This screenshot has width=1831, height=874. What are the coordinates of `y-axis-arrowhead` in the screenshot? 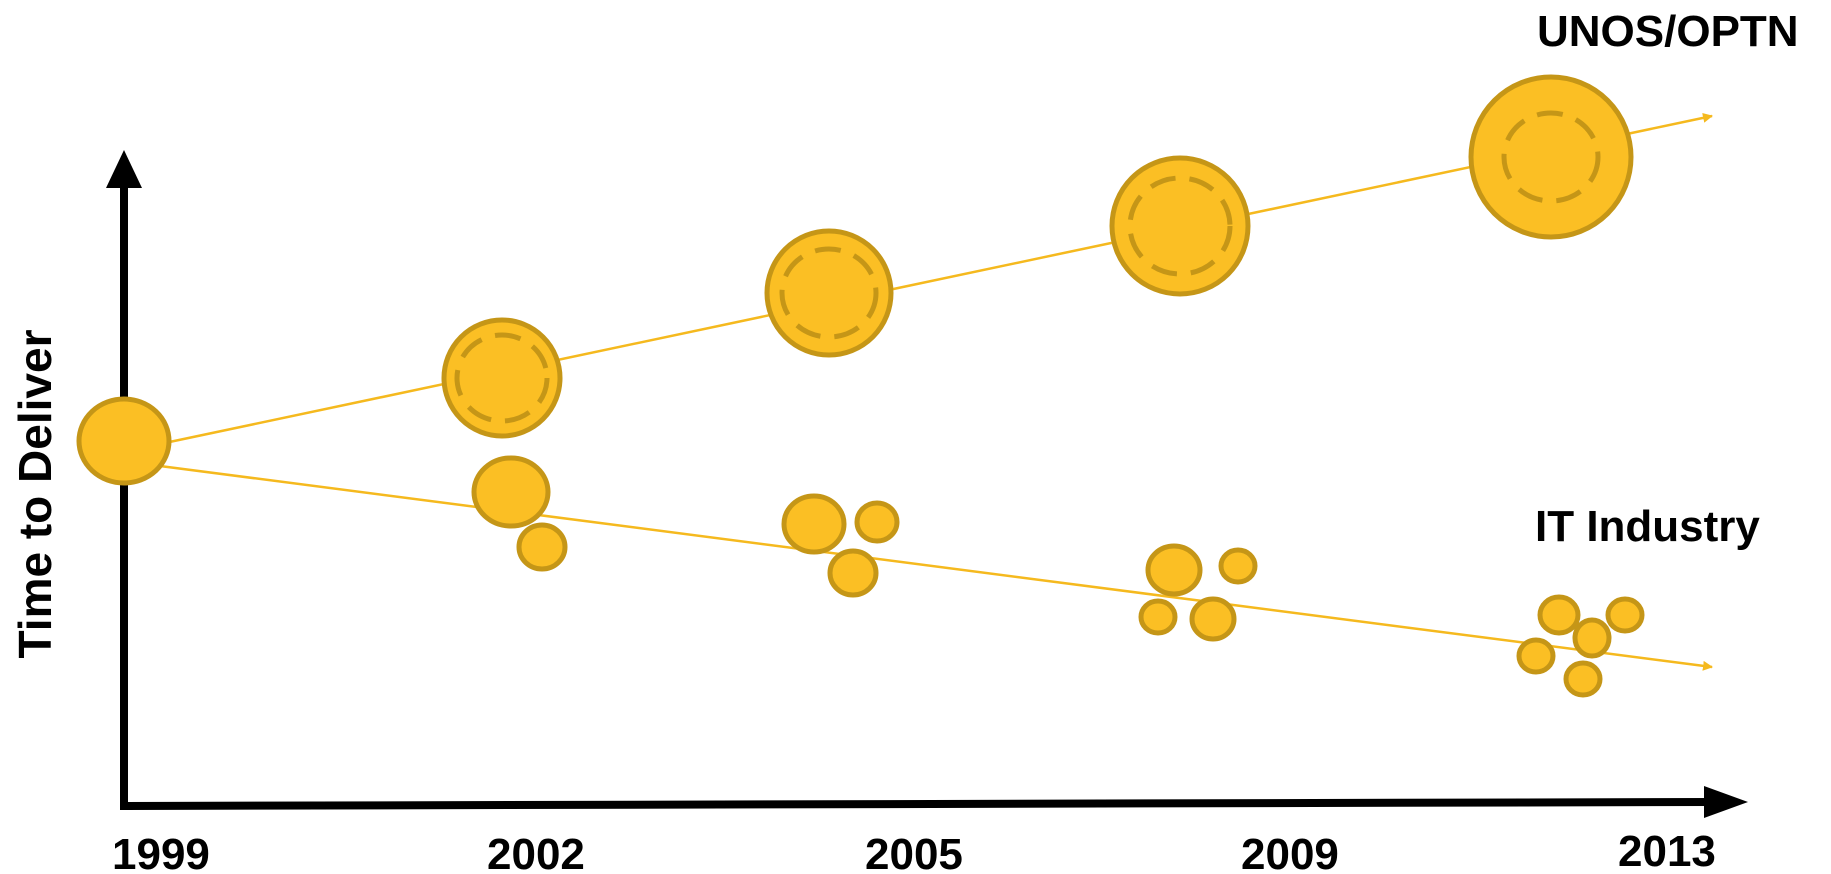 It's located at (124, 169).